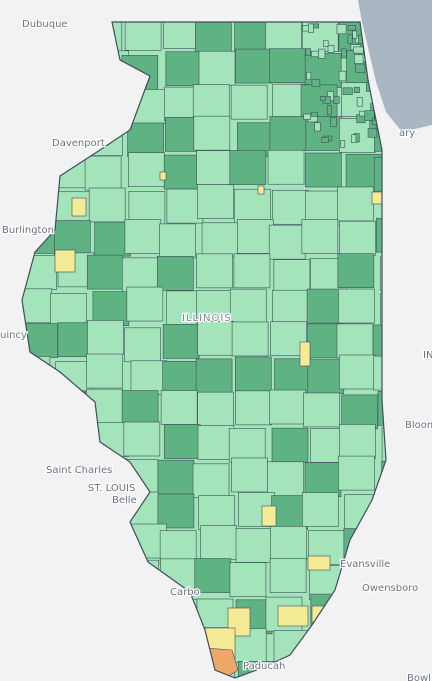 The height and width of the screenshot is (681, 432). What do you see at coordinates (427, 355) in the screenshot?
I see `place-label: IN` at bounding box center [427, 355].